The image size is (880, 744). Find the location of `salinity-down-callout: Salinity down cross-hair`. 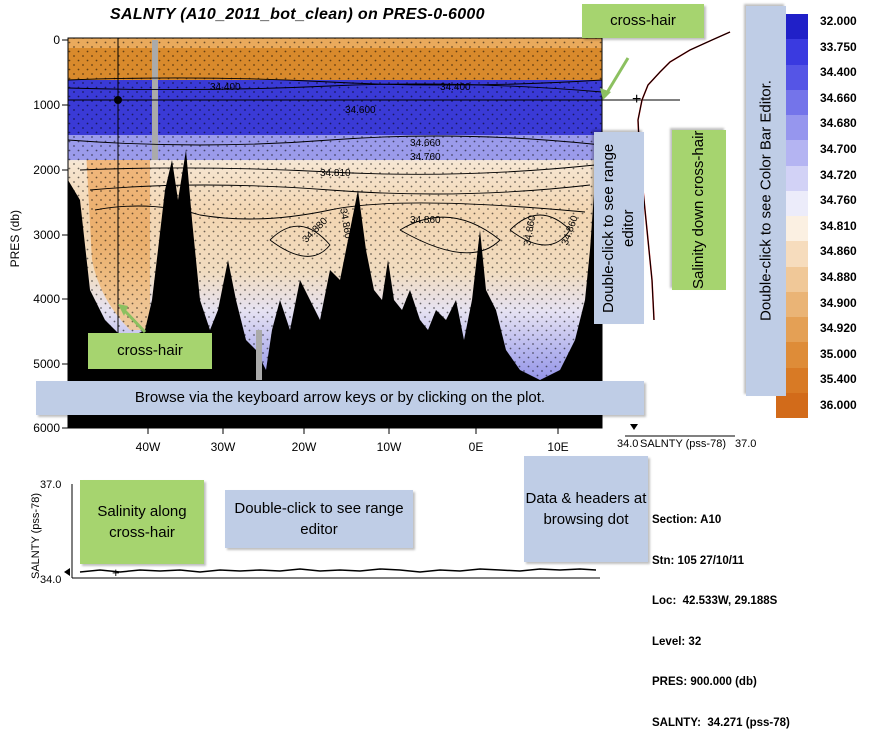

salinity-down-callout: Salinity down cross-hair is located at coordinates (699, 210).